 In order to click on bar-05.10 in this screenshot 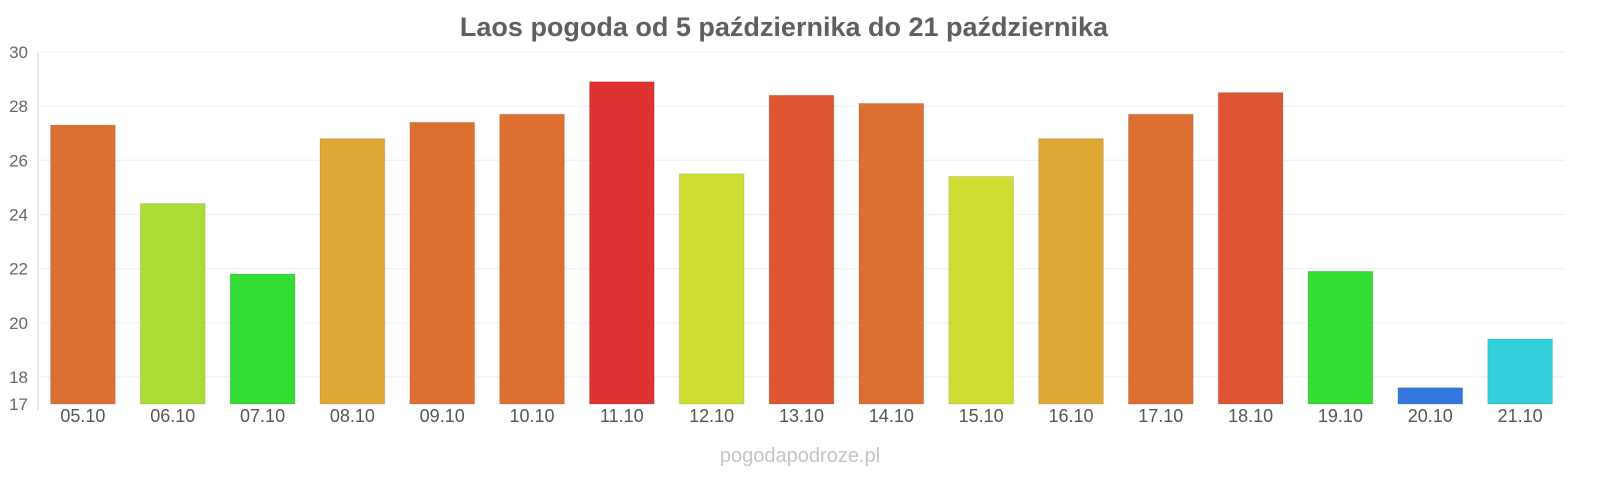, I will do `click(83, 264)`.